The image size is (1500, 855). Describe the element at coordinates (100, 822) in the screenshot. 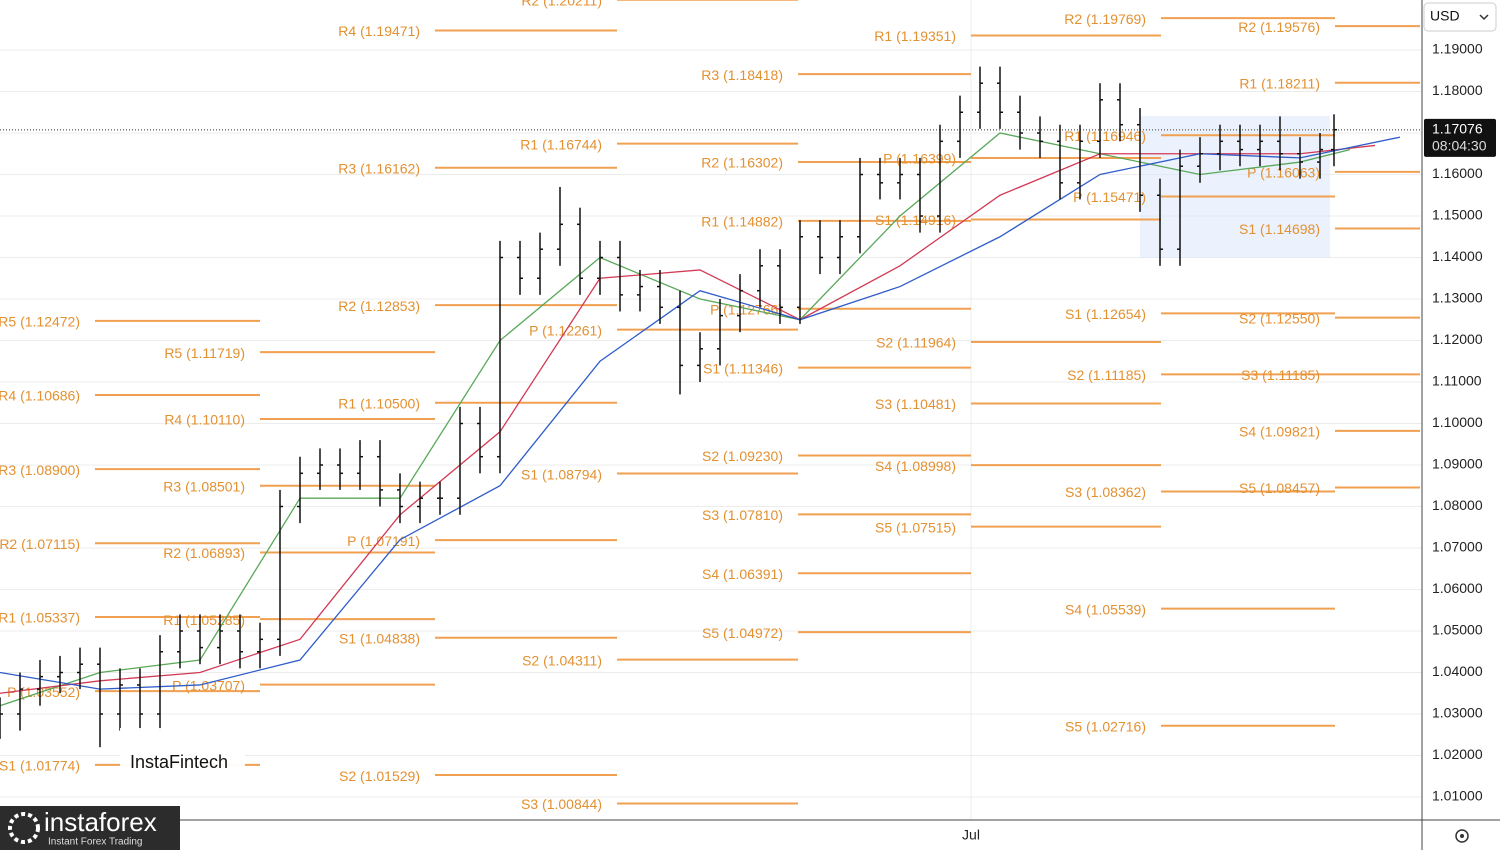

I see `brand: instaforex` at that location.